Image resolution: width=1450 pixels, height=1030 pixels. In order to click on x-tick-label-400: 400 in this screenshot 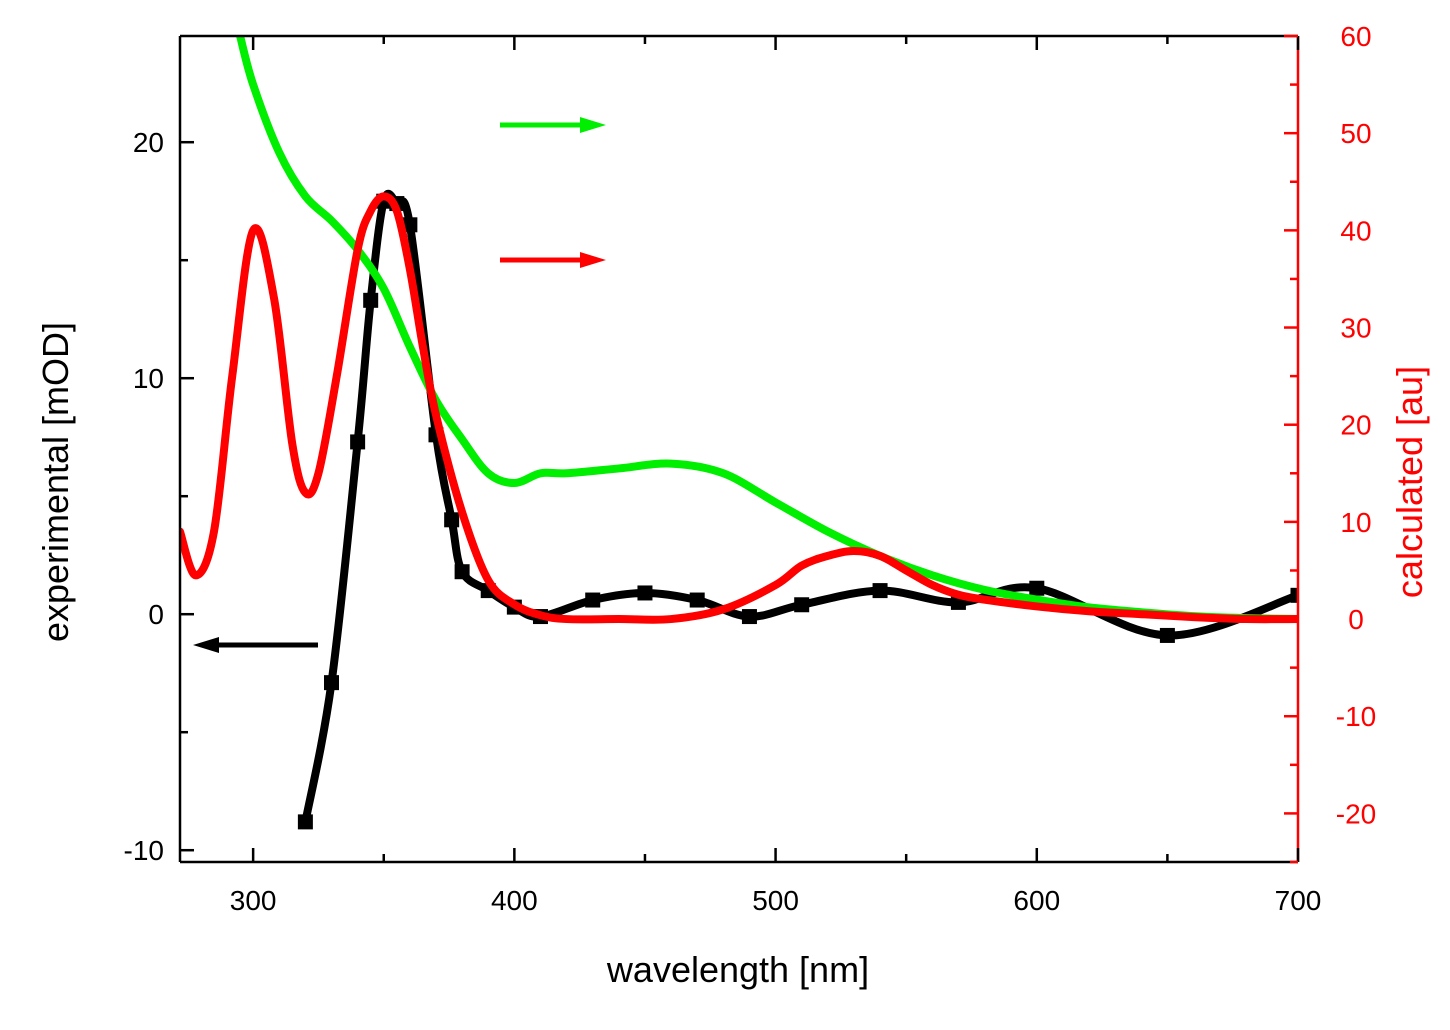, I will do `click(514, 900)`.